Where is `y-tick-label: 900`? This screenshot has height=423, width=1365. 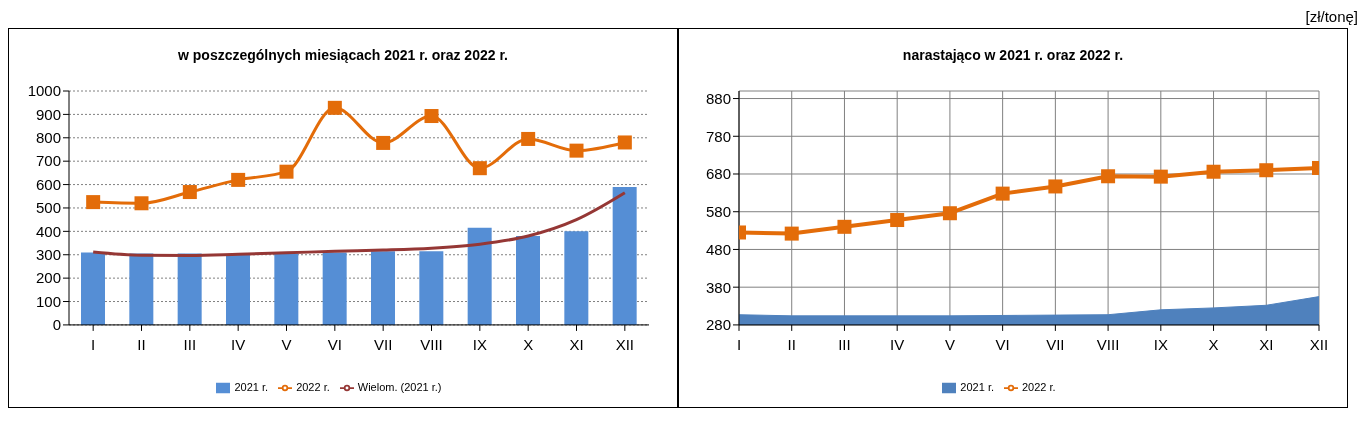
y-tick-label: 900 is located at coordinates (48, 114).